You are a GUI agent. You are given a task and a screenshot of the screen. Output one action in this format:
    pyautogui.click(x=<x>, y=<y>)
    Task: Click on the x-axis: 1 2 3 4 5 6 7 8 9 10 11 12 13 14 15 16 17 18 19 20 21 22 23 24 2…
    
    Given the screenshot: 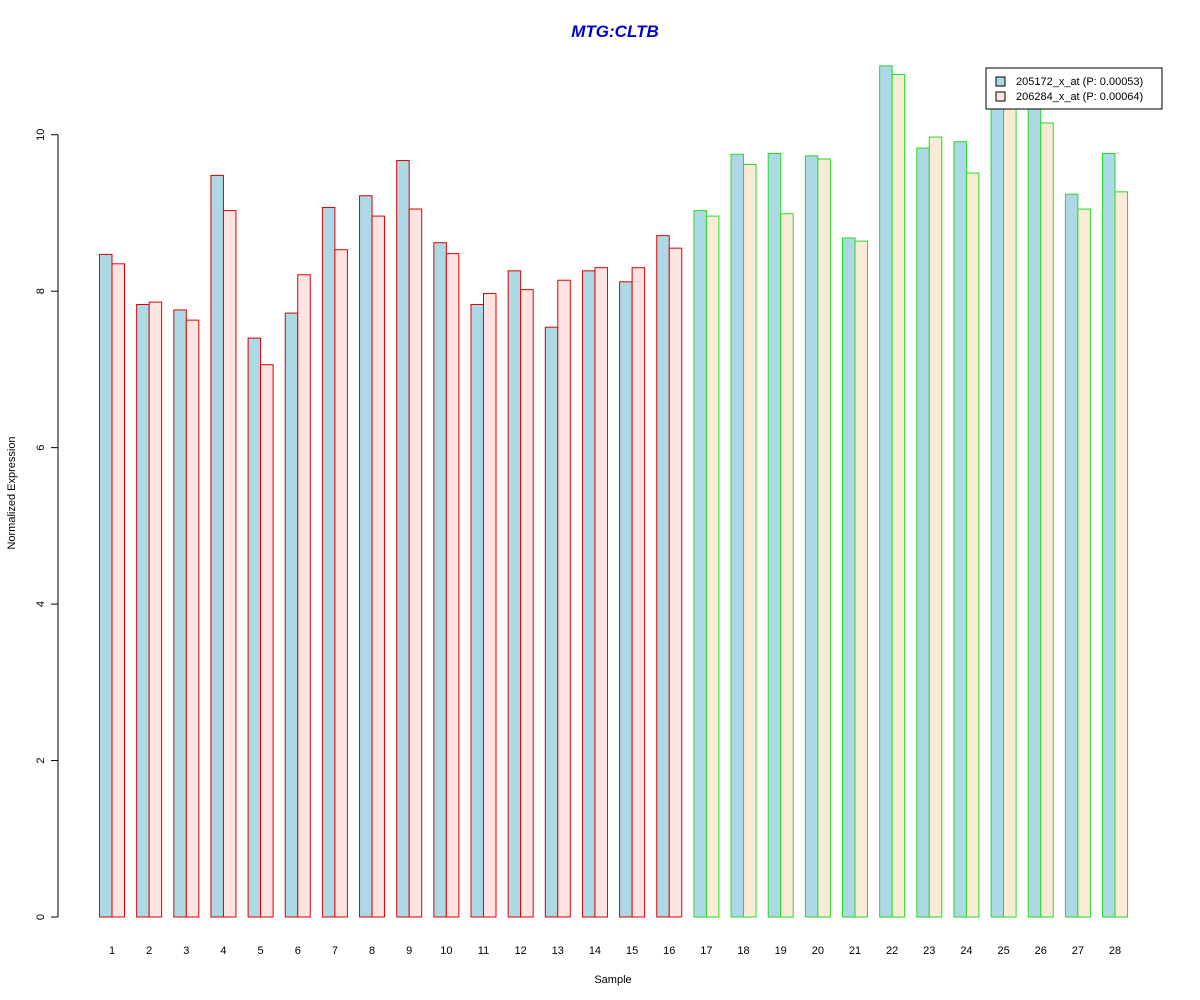 What is the action you would take?
    pyautogui.click(x=615, y=951)
    